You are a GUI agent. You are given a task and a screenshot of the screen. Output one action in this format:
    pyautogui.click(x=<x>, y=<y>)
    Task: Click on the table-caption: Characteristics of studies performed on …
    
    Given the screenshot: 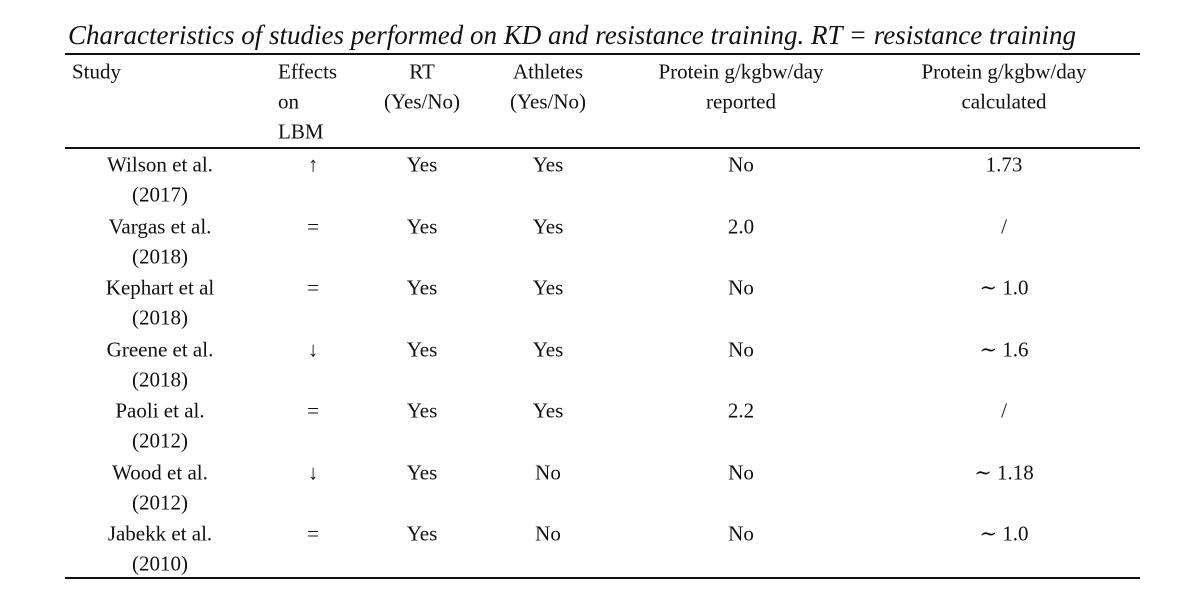 What is the action you would take?
    pyautogui.click(x=572, y=35)
    